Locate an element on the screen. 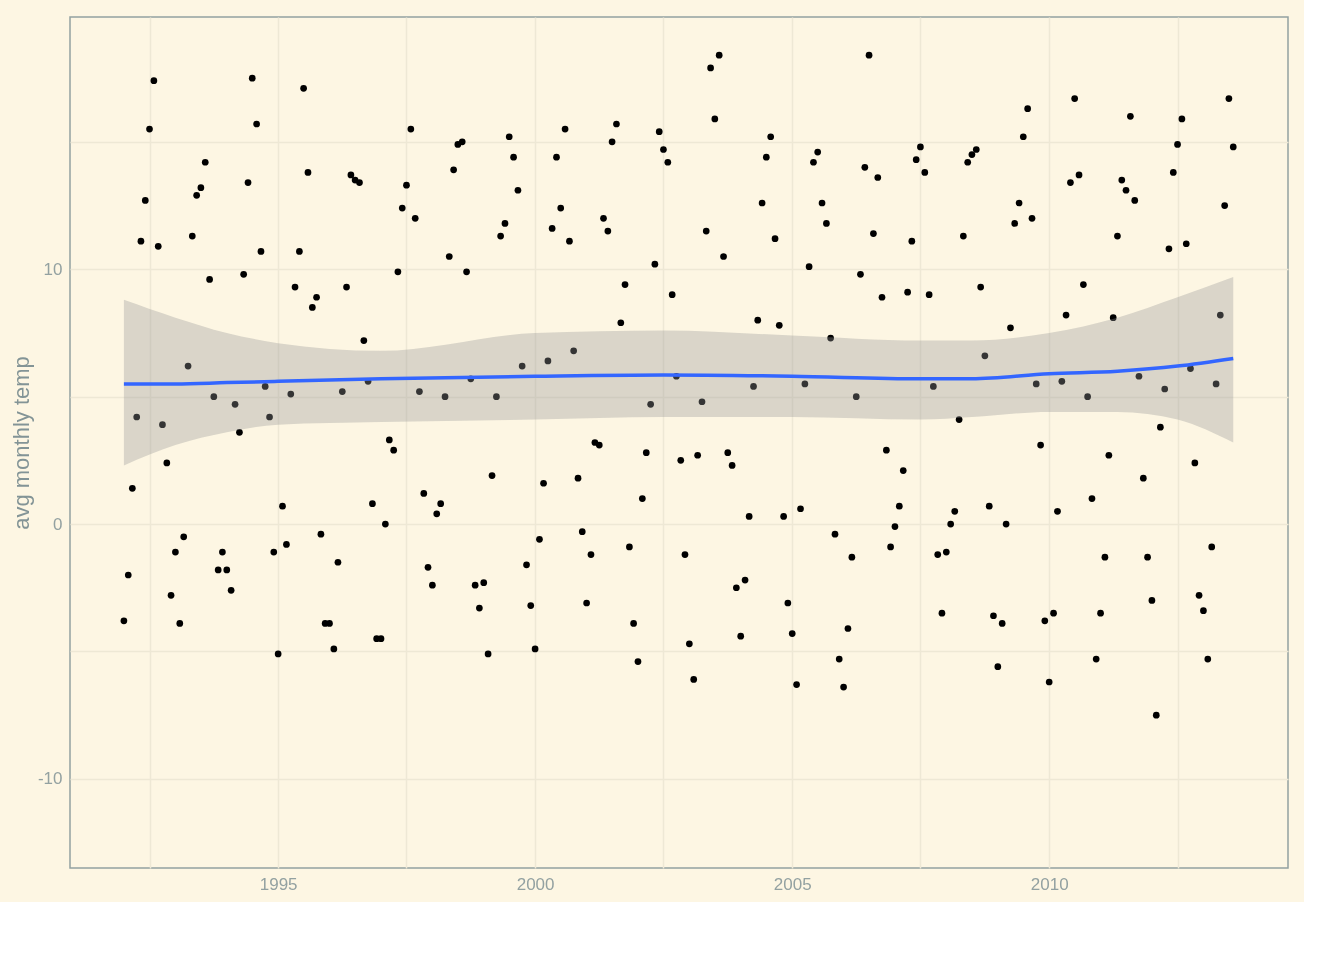  y-tick-label: 0 is located at coordinates (58, 524).